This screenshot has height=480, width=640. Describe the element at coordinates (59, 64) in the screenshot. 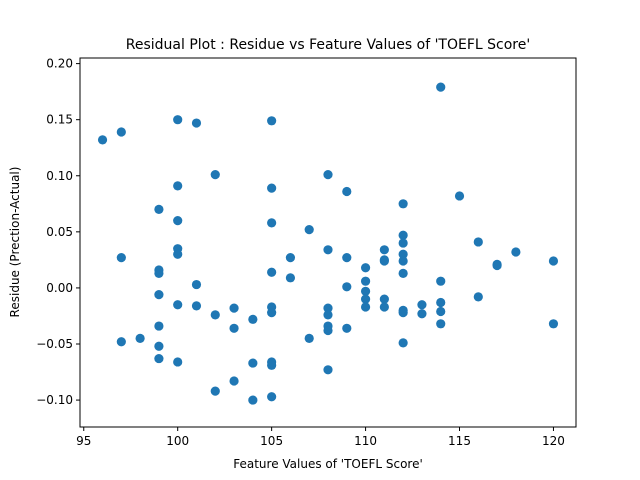

I see `y-tick-label: 0.20` at that location.